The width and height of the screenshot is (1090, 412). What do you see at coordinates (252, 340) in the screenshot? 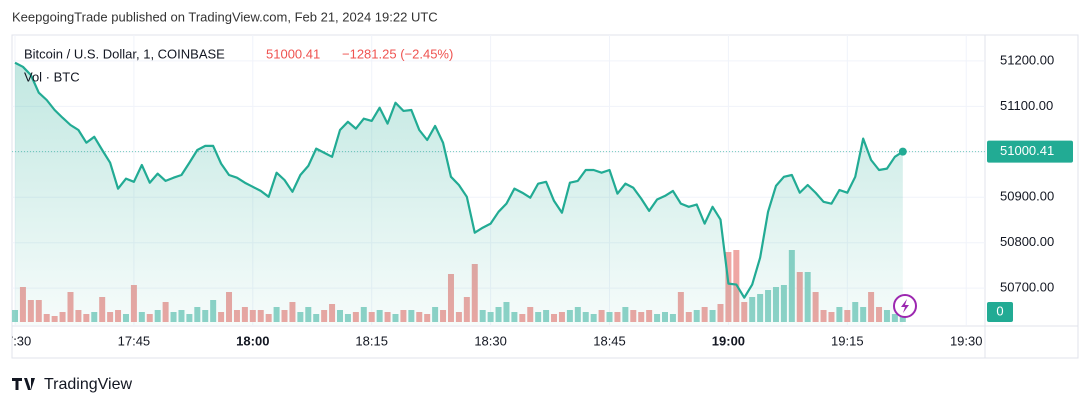
I see `x-tick-label: 18:00` at bounding box center [252, 340].